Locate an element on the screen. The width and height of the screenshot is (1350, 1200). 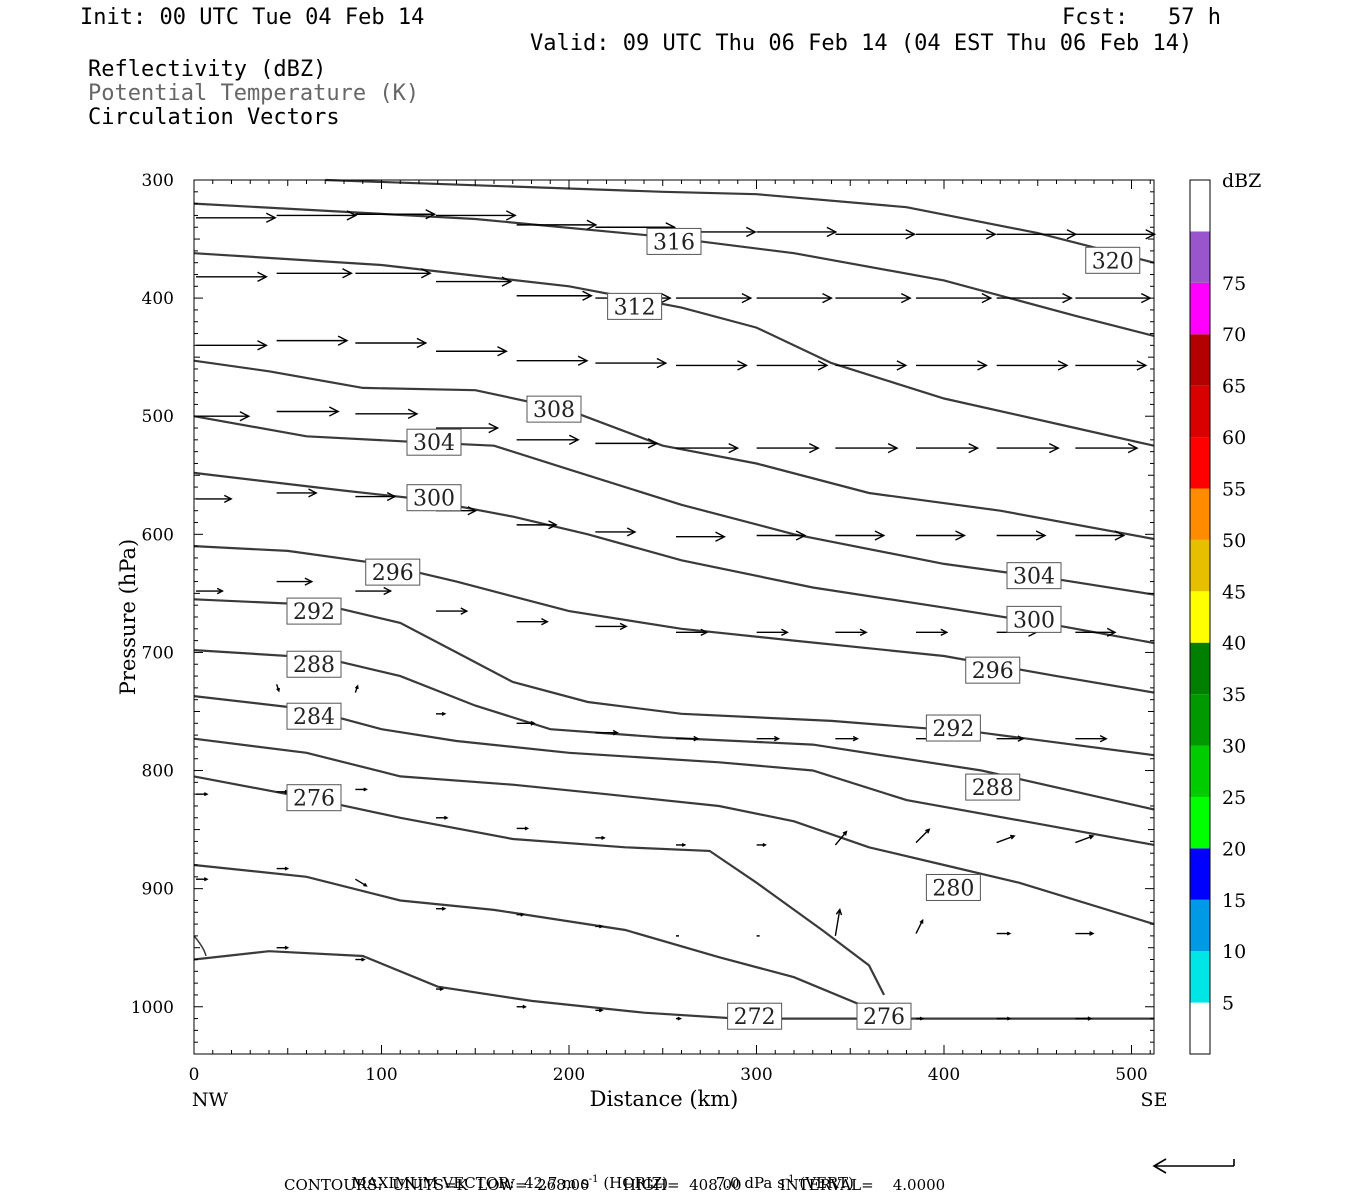
colorbar-label: 55 is located at coordinates (1234, 489).